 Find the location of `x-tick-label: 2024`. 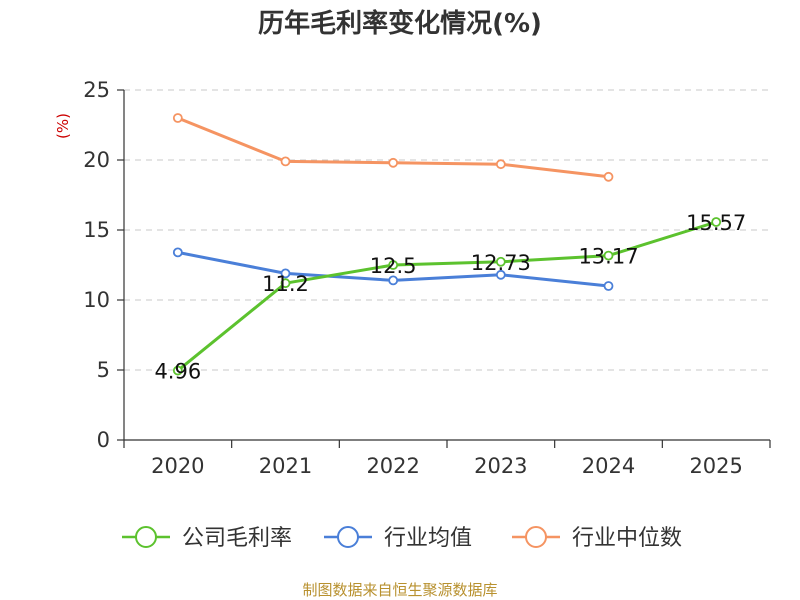

x-tick-label: 2024 is located at coordinates (608, 466).